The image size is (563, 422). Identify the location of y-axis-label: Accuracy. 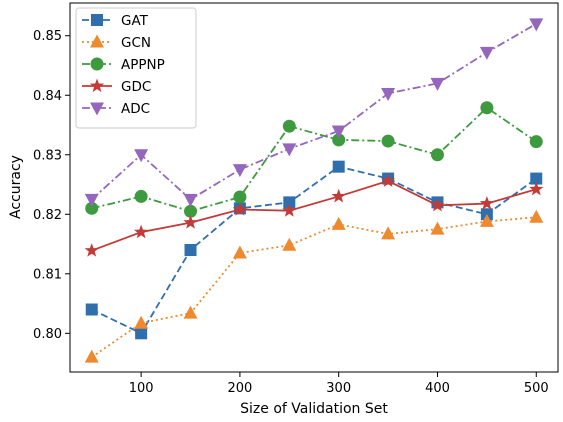
(16, 187).